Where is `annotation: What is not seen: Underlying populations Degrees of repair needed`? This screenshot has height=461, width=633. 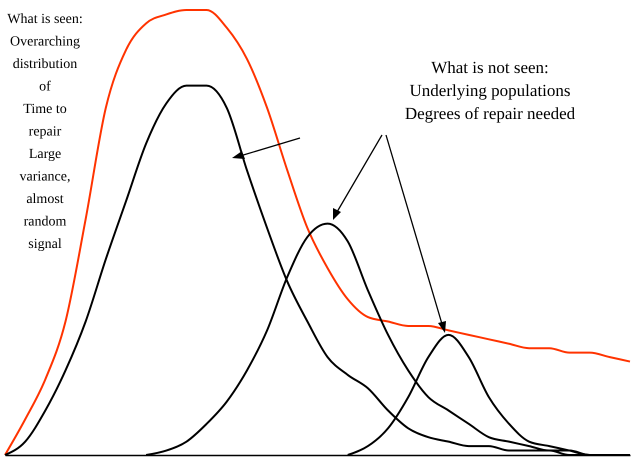 annotation: What is not seen: Underlying populations Degrees of repair needed is located at coordinates (490, 90).